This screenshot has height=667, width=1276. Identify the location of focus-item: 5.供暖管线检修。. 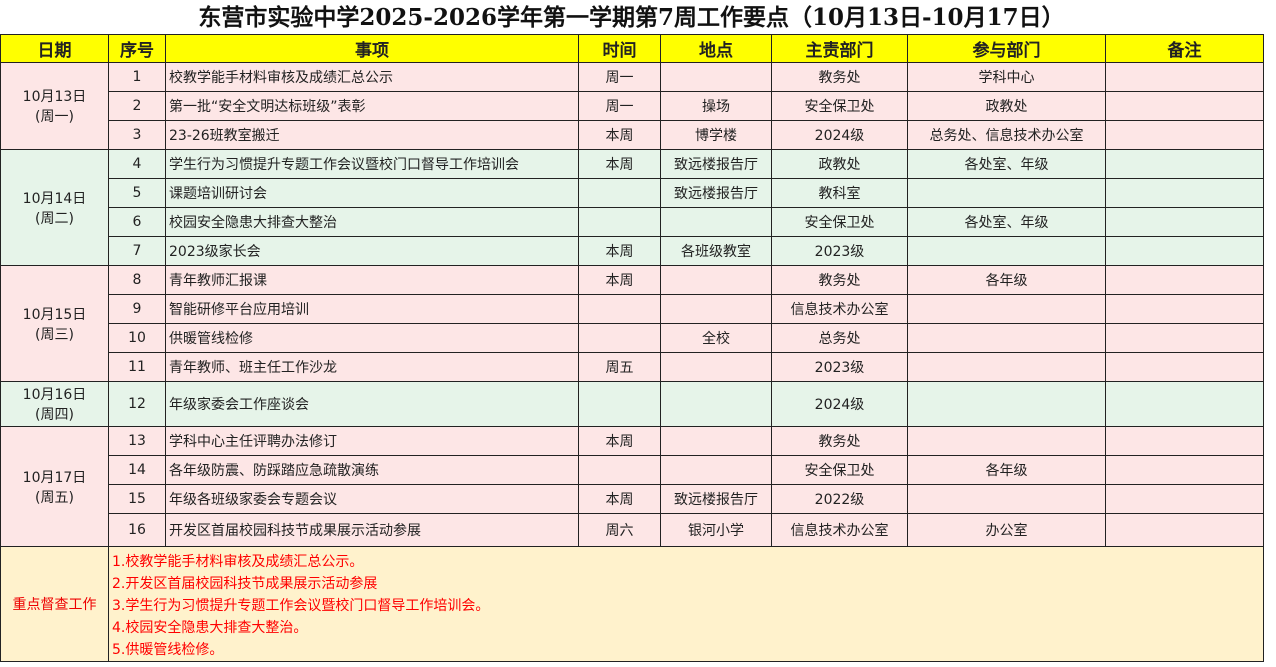
(168, 650).